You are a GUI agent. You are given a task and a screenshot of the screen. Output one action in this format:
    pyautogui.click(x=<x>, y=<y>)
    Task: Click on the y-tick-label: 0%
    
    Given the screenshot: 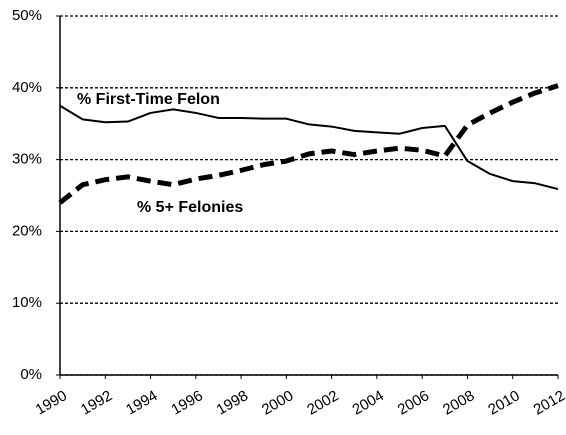 What is the action you would take?
    pyautogui.click(x=31, y=374)
    